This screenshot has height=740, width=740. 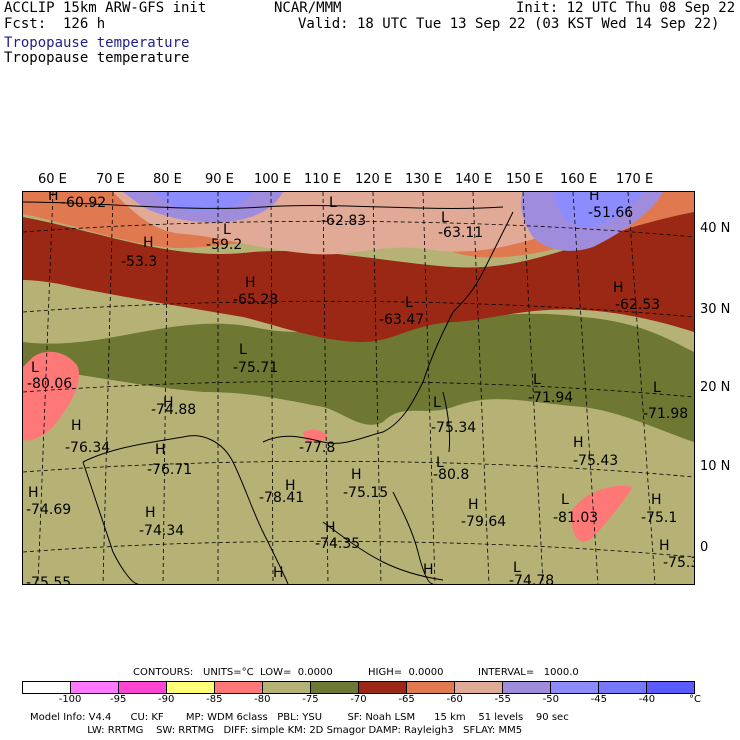 I want to click on lon-label: 90 E, so click(x=219, y=179).